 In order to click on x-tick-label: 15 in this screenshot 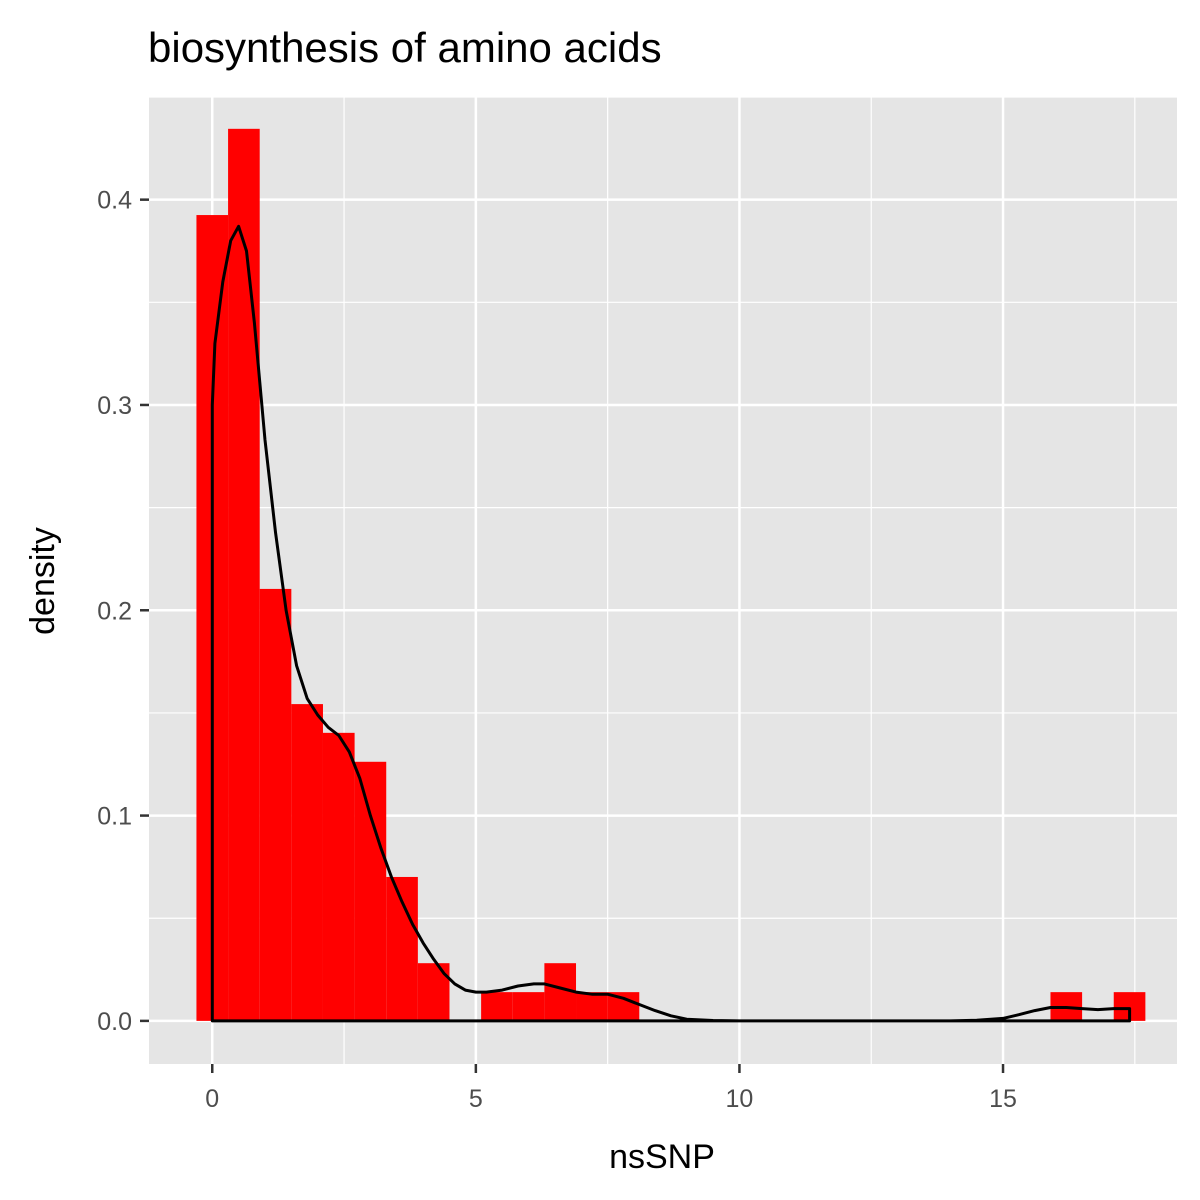, I will do `click(1003, 1099)`.